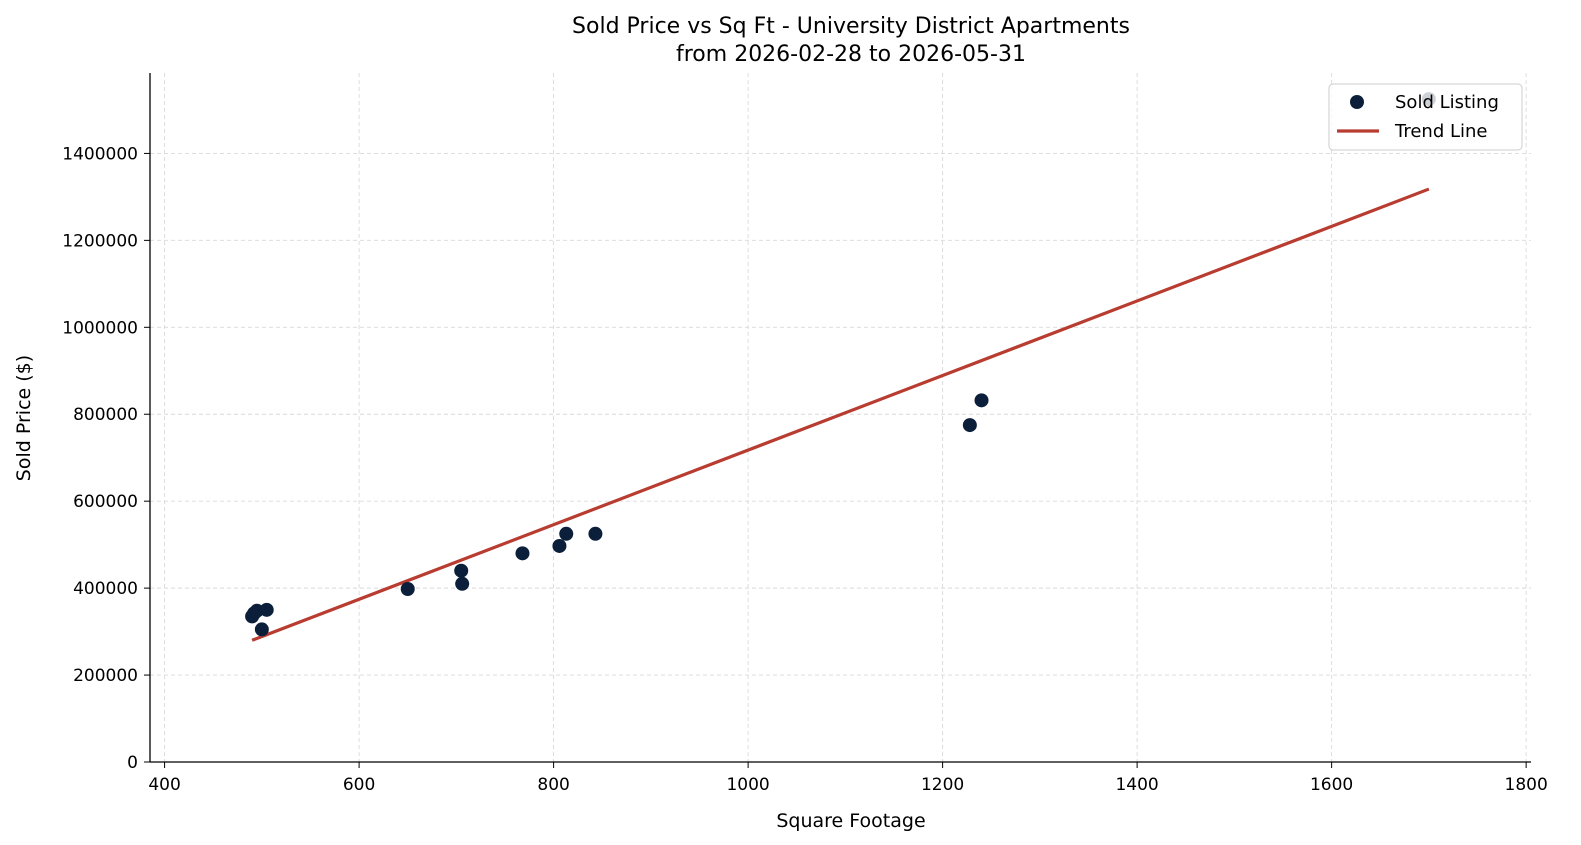 The image size is (1581, 845). Describe the element at coordinates (850, 821) in the screenshot. I see `x-axis-label: Square Footage` at that location.